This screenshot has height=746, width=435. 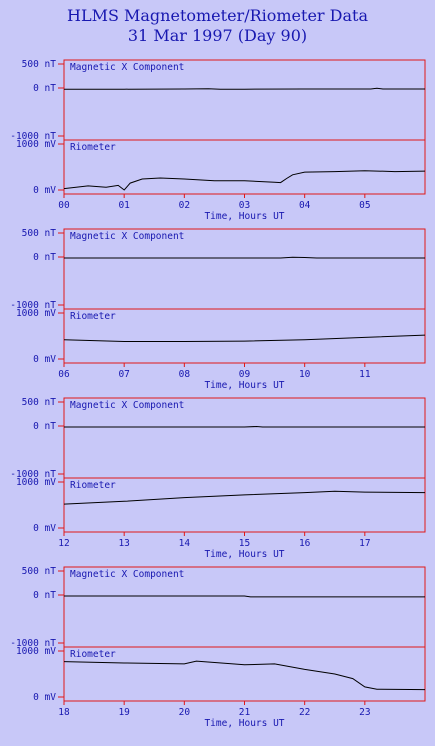 What do you see at coordinates (305, 543) in the screenshot?
I see `x-tick-label: 16` at bounding box center [305, 543].